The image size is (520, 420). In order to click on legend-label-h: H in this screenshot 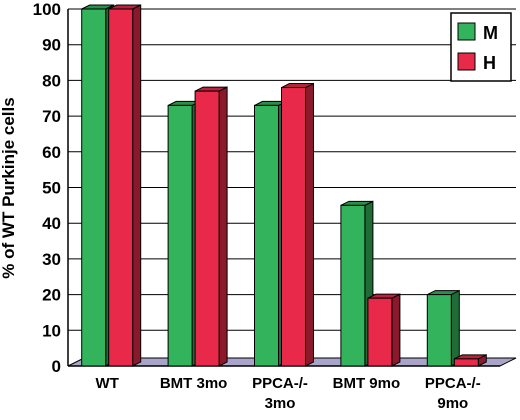, I will do `click(489, 63)`.